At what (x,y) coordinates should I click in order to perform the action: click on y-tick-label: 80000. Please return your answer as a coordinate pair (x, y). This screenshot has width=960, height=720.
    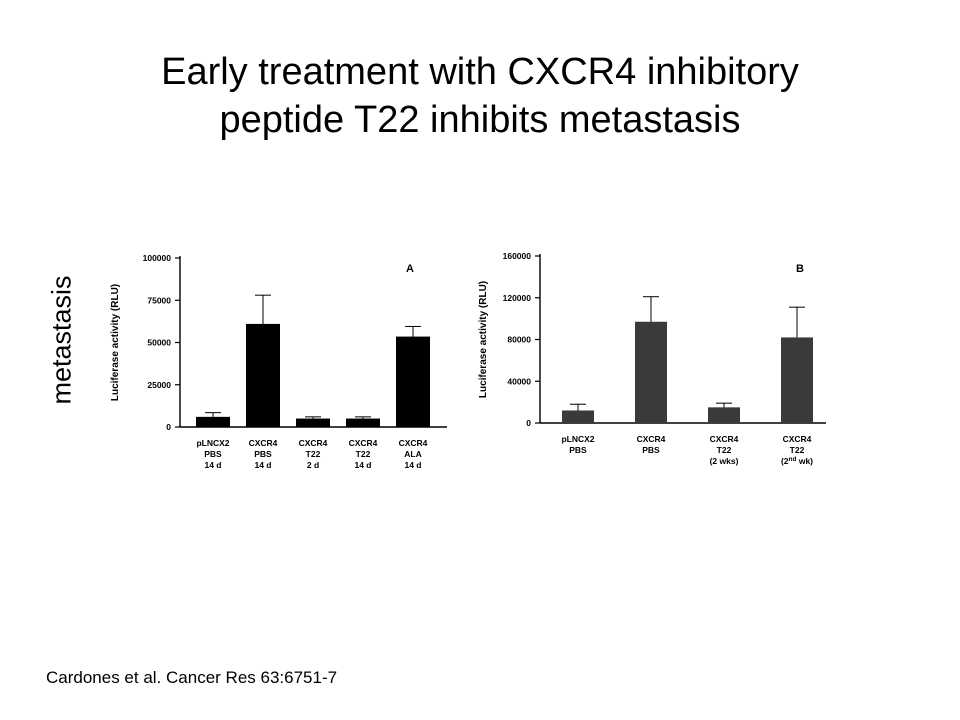
    Looking at the image, I should click on (519, 340).